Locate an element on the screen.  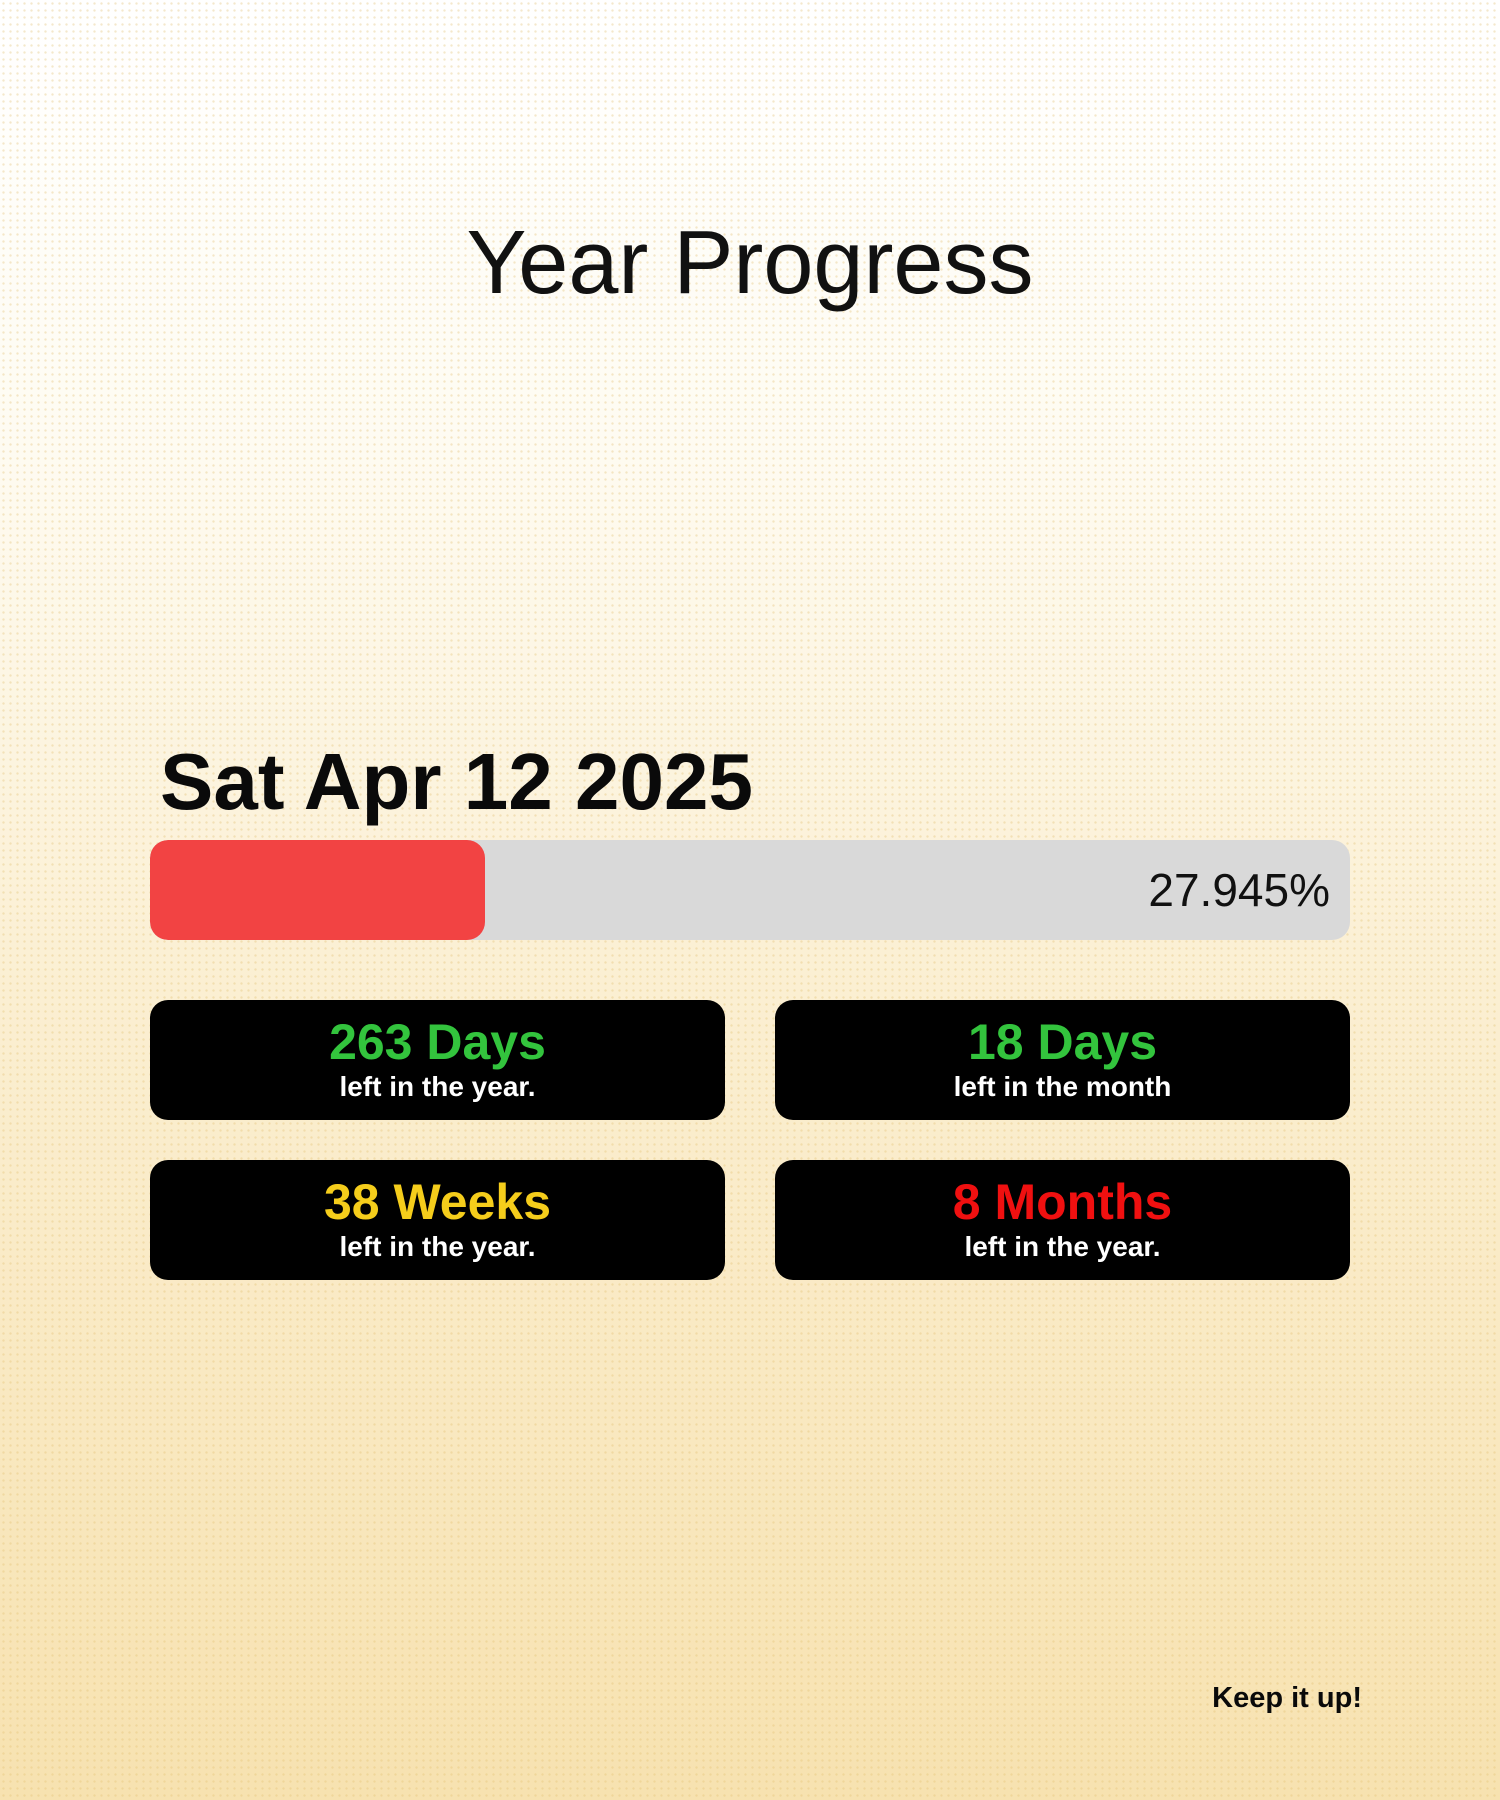
weeks-left-in-year-card: 38 Weeks left in the year. is located at coordinates (437, 1220).